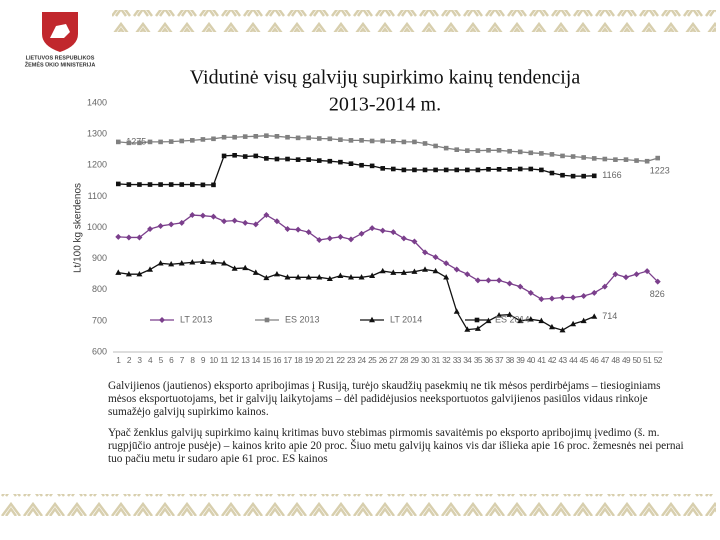 The image size is (720, 540). What do you see at coordinates (414, 360) in the screenshot?
I see `x-tick-label: 29` at bounding box center [414, 360].